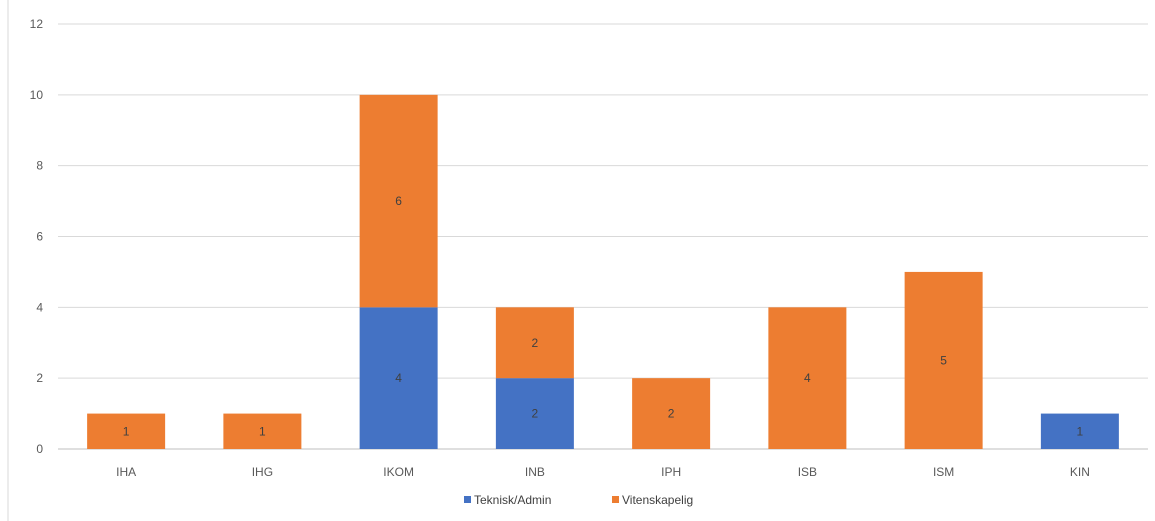 The image size is (1155, 521). Describe the element at coordinates (603, 472) in the screenshot. I see `x-axis: IHA IHG IKOM INB IPH ISB ISM KIN` at that location.